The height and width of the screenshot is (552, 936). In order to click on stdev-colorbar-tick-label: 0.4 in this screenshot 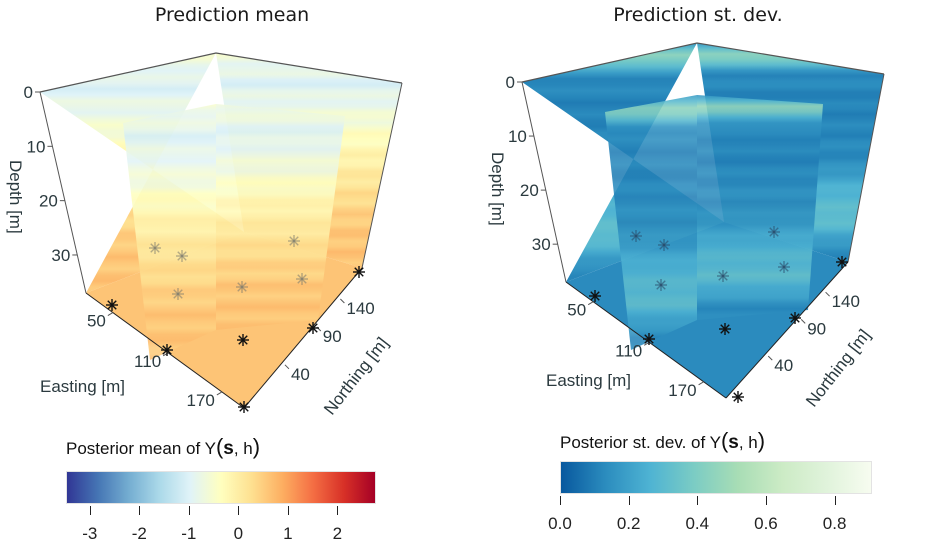, I will do `click(697, 523)`.